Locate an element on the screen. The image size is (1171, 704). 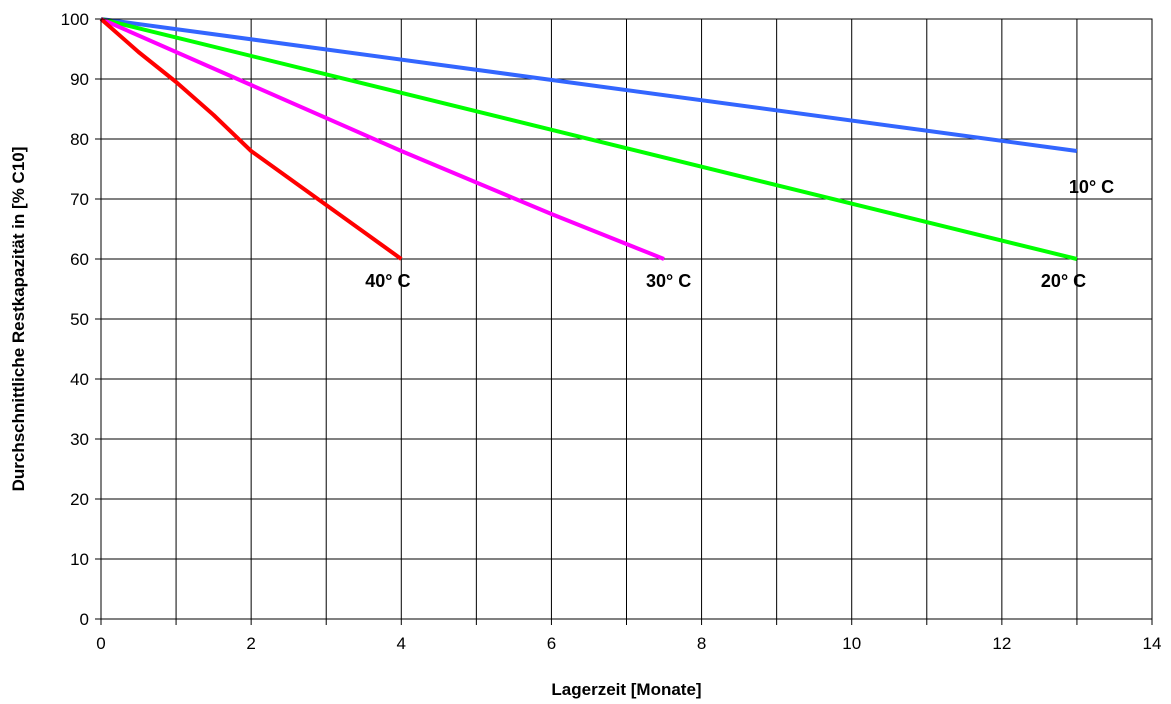
y-tick-label: 30 is located at coordinates (79, 439).